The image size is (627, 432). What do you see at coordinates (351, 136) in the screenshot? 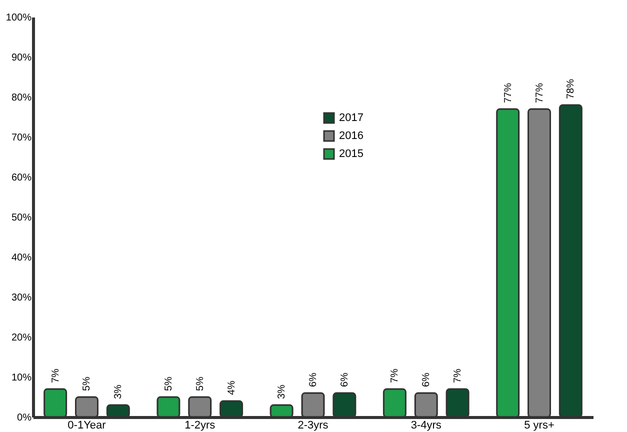
I see `legend-label: 2016` at bounding box center [351, 136].